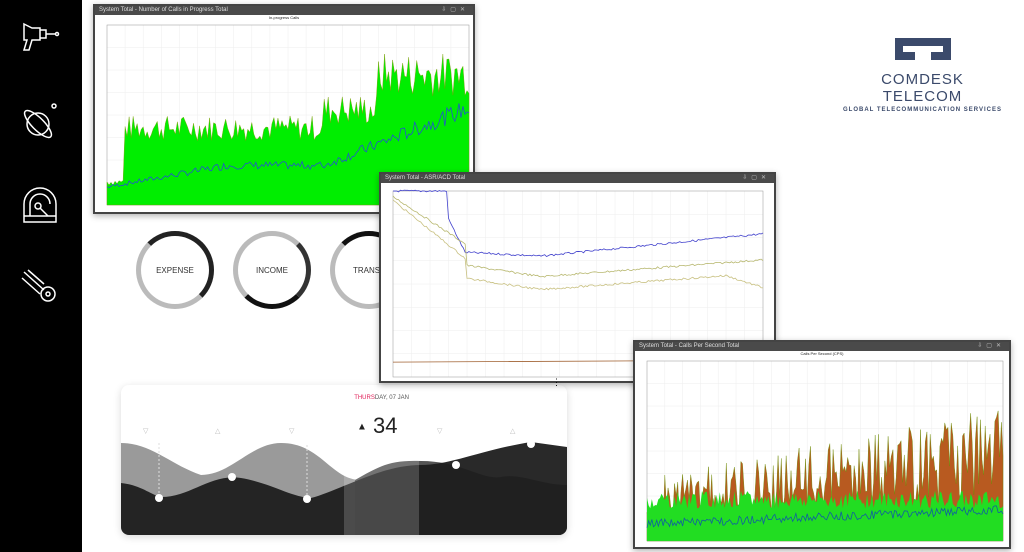 Image resolution: width=1024 pixels, height=552 pixels. Describe the element at coordinates (362, 427) in the screenshot. I see `up-arrow-icon: ▲` at that location.